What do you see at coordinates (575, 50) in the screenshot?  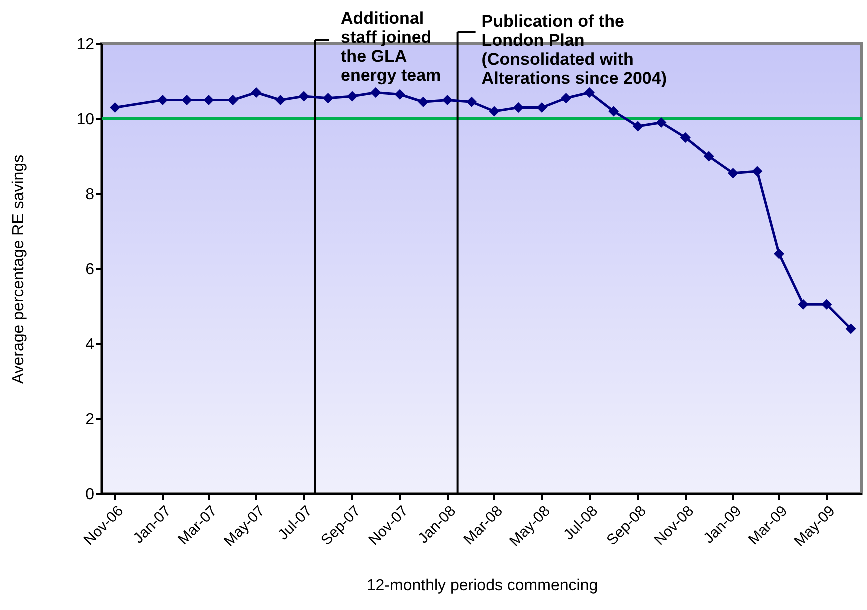 I see `ref-line-label: Publication of the London Plan (Consolidated with Alterations since 2004)` at bounding box center [575, 50].